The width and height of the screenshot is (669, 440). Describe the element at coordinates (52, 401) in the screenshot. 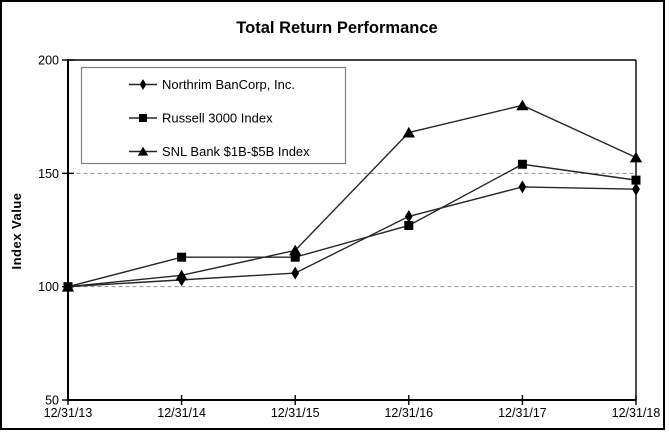

I see `y-tick-label: 50` at that location.